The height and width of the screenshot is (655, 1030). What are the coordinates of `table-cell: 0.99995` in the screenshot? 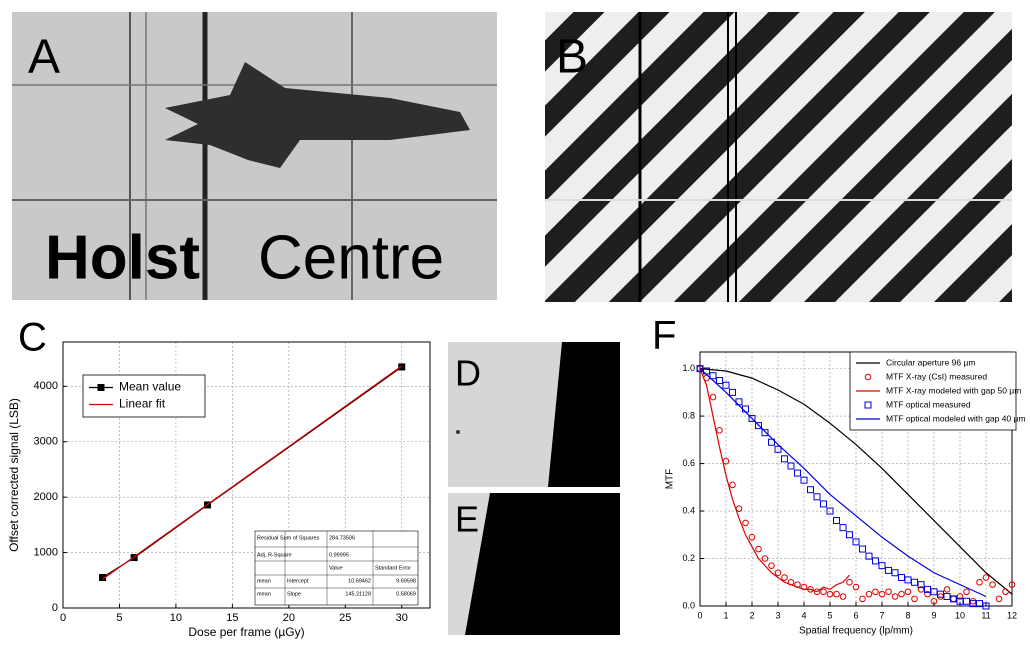 It's located at (339, 555).